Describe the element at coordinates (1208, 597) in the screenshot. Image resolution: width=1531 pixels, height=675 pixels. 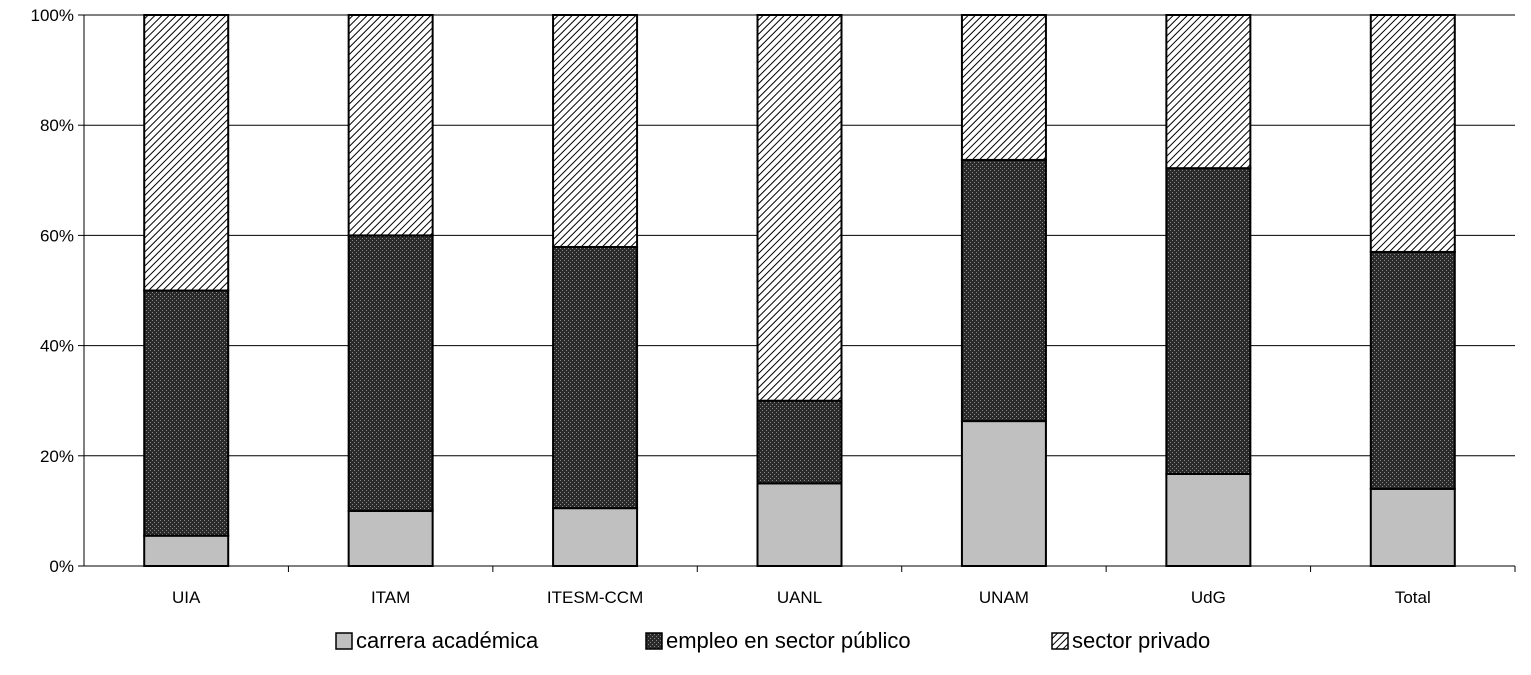
I see `x-tick-label: UdG` at that location.